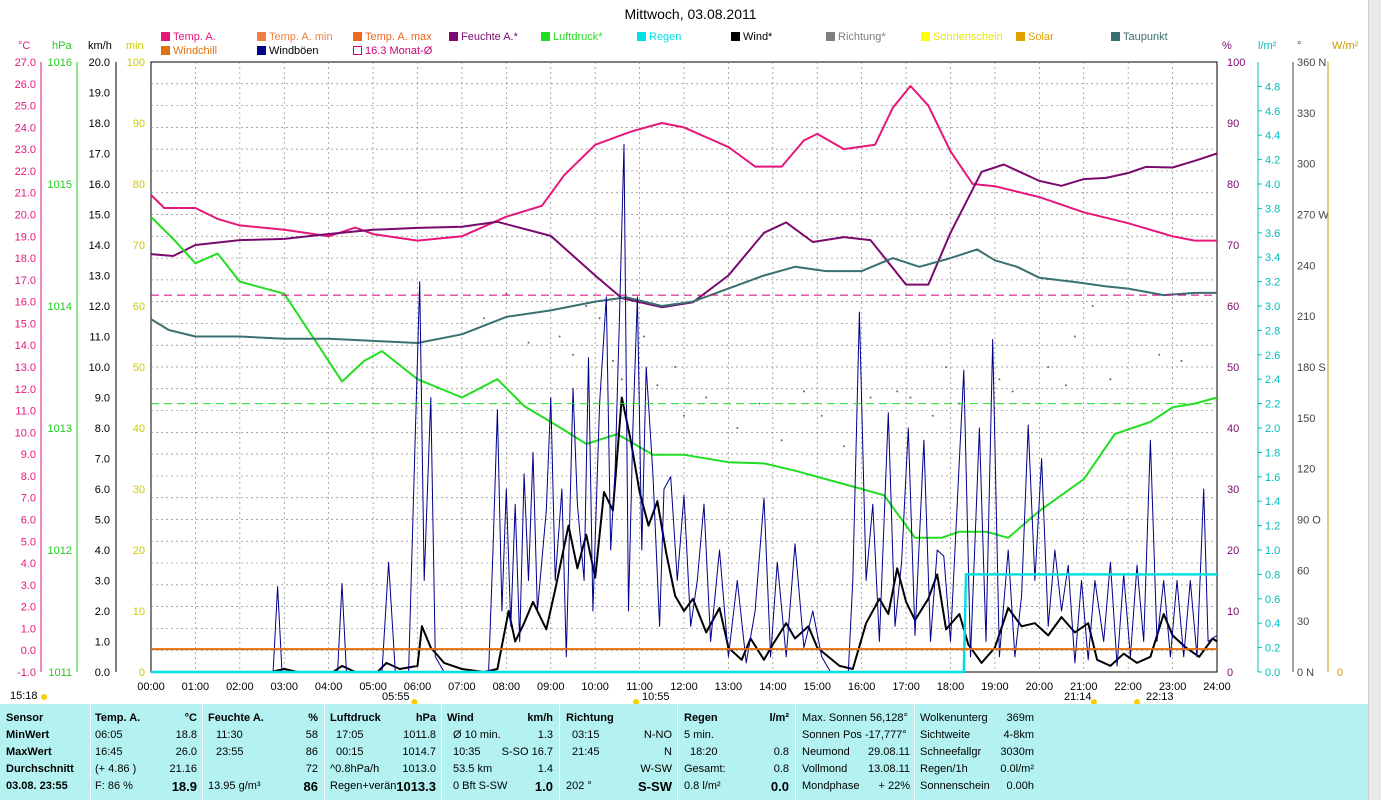 This screenshot has width=1381, height=800. What do you see at coordinates (1035, 37) in the screenshot?
I see `legend-solar: Solar` at bounding box center [1035, 37].